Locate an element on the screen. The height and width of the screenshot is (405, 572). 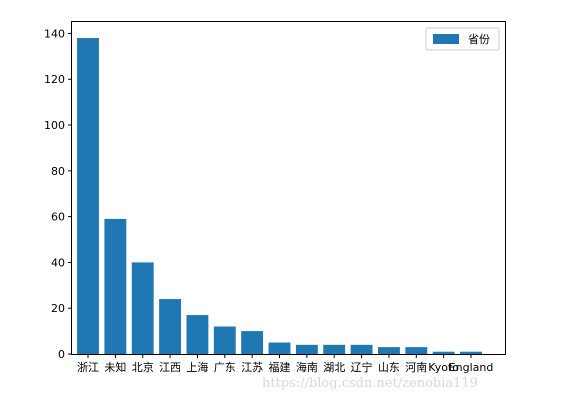
x-tick-label-辽宁: 辽宁 is located at coordinates (362, 367).